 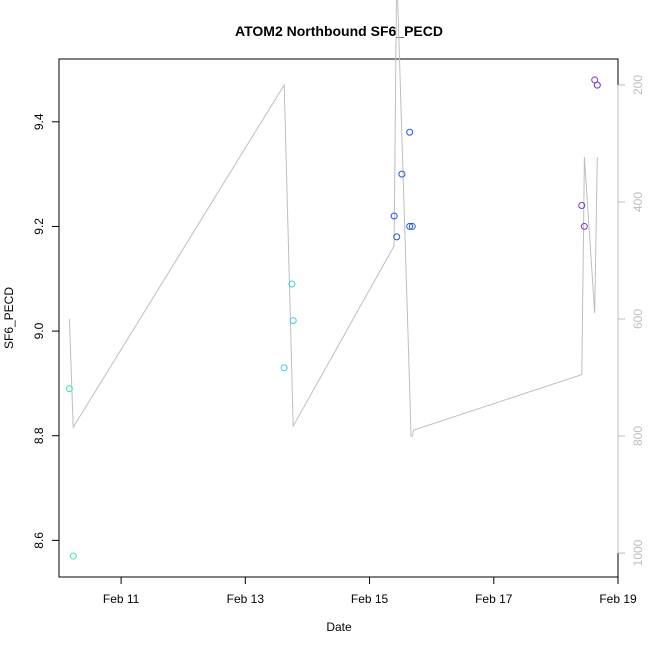 What do you see at coordinates (121, 599) in the screenshot?
I see `x-tick-label: Feb 11` at bounding box center [121, 599].